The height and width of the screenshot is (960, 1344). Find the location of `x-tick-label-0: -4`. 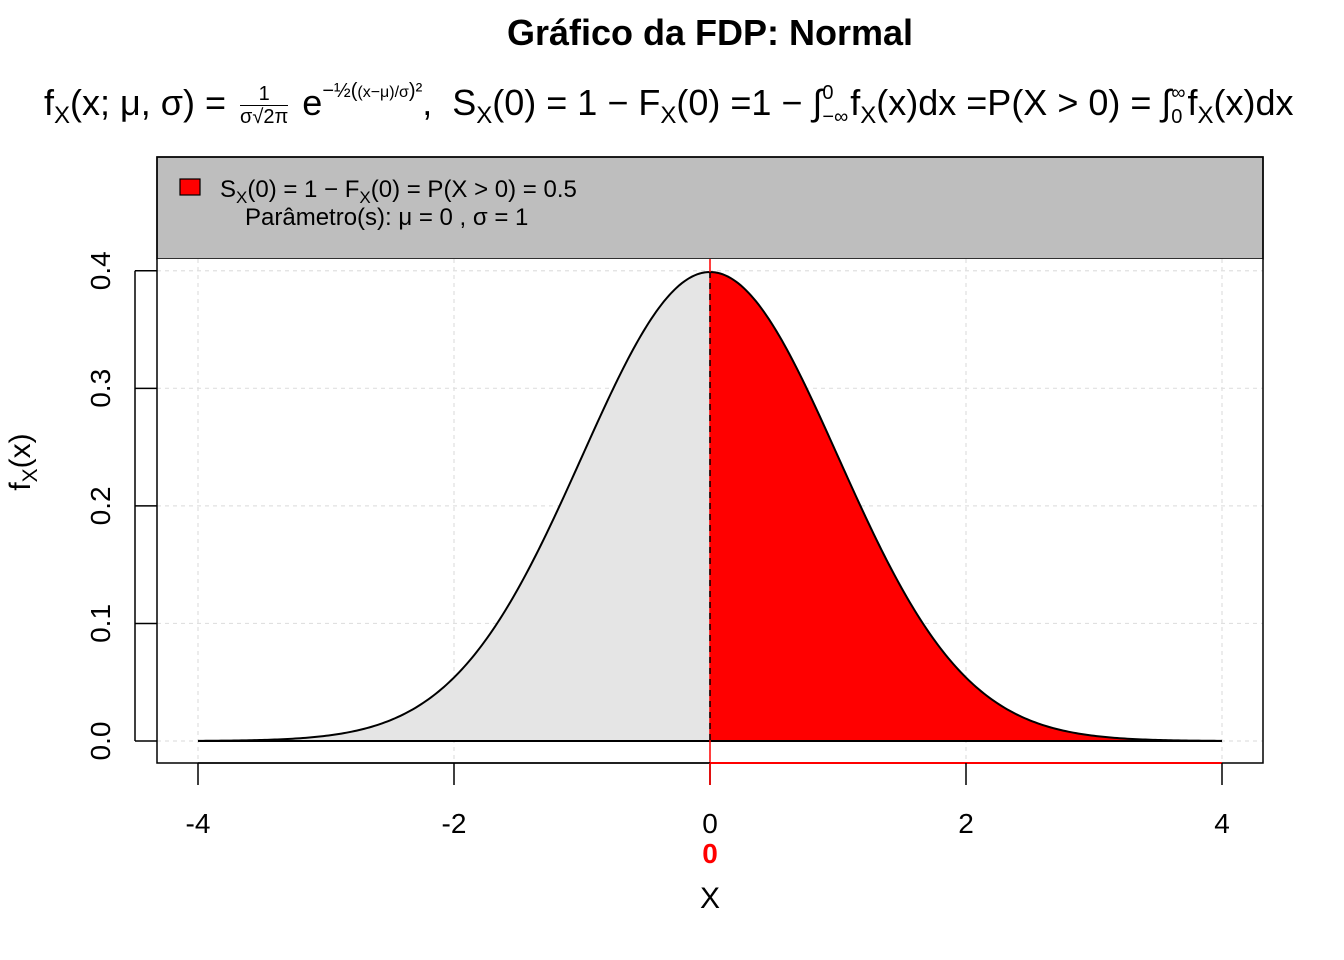

x-tick-label-0: -4 is located at coordinates (198, 823).